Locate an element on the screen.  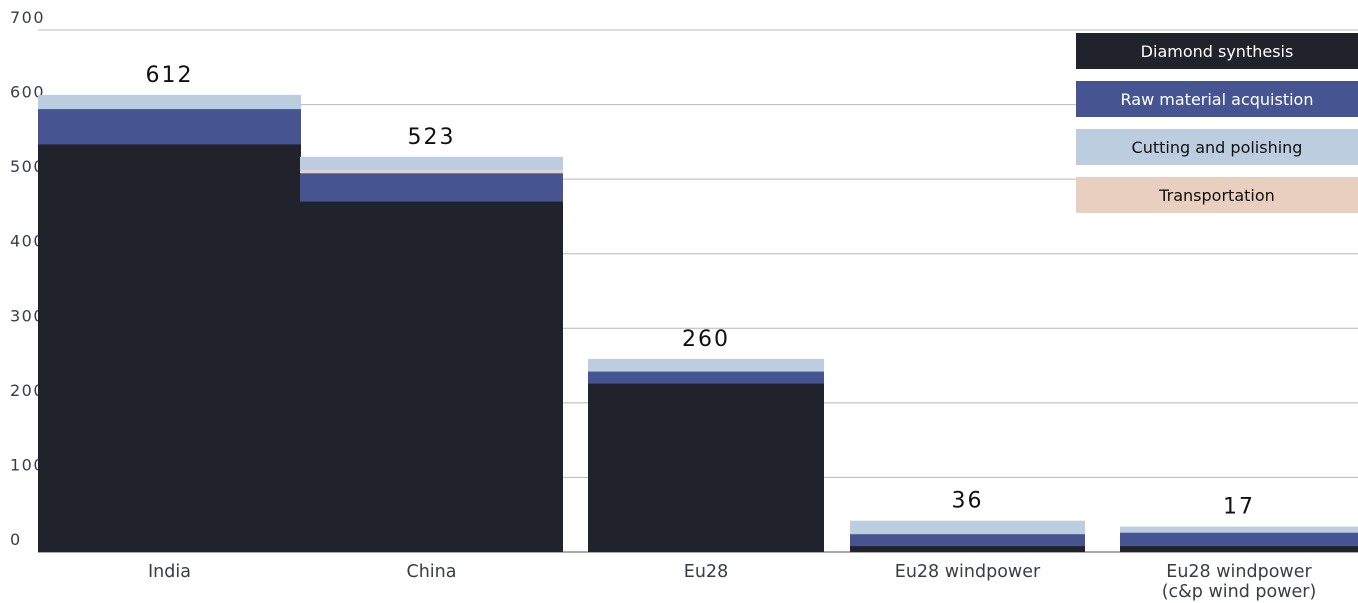
total-label-eu28-windpower-c-p-wind-power: 17 is located at coordinates (1239, 507).